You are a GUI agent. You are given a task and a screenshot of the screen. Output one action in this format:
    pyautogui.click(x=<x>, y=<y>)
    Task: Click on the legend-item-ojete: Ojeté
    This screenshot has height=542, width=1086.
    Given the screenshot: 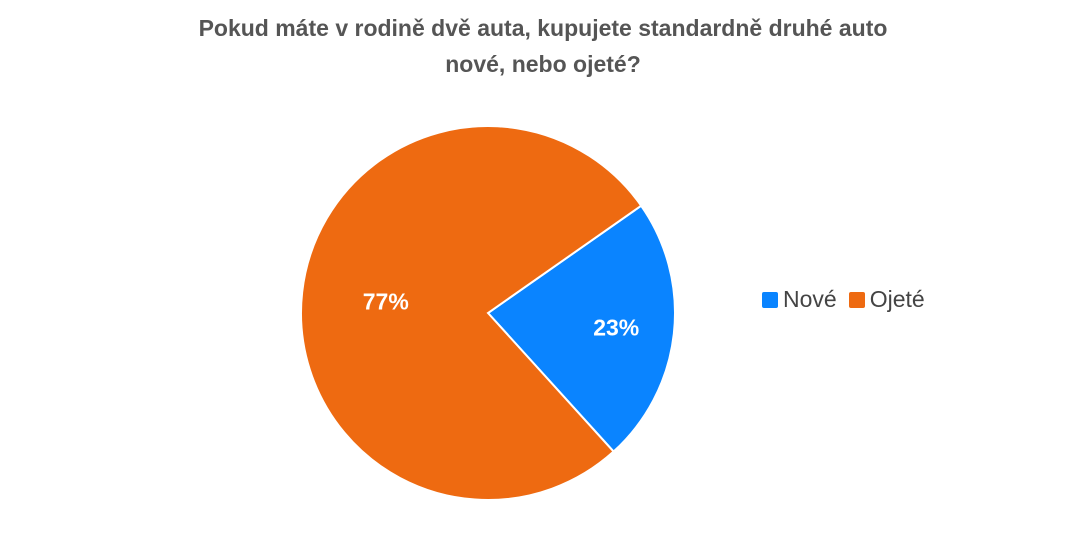 What is the action you would take?
    pyautogui.click(x=886, y=299)
    